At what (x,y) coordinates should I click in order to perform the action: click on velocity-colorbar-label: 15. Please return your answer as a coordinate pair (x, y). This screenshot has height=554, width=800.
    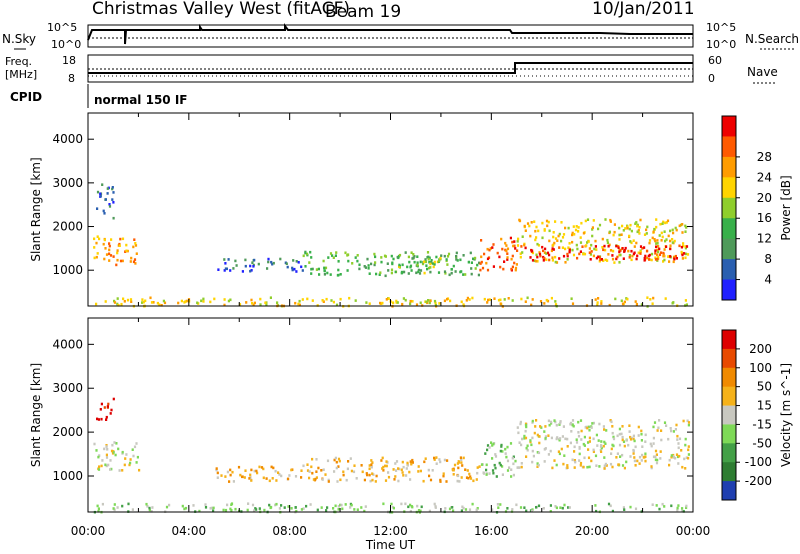
    Looking at the image, I should click on (764, 406).